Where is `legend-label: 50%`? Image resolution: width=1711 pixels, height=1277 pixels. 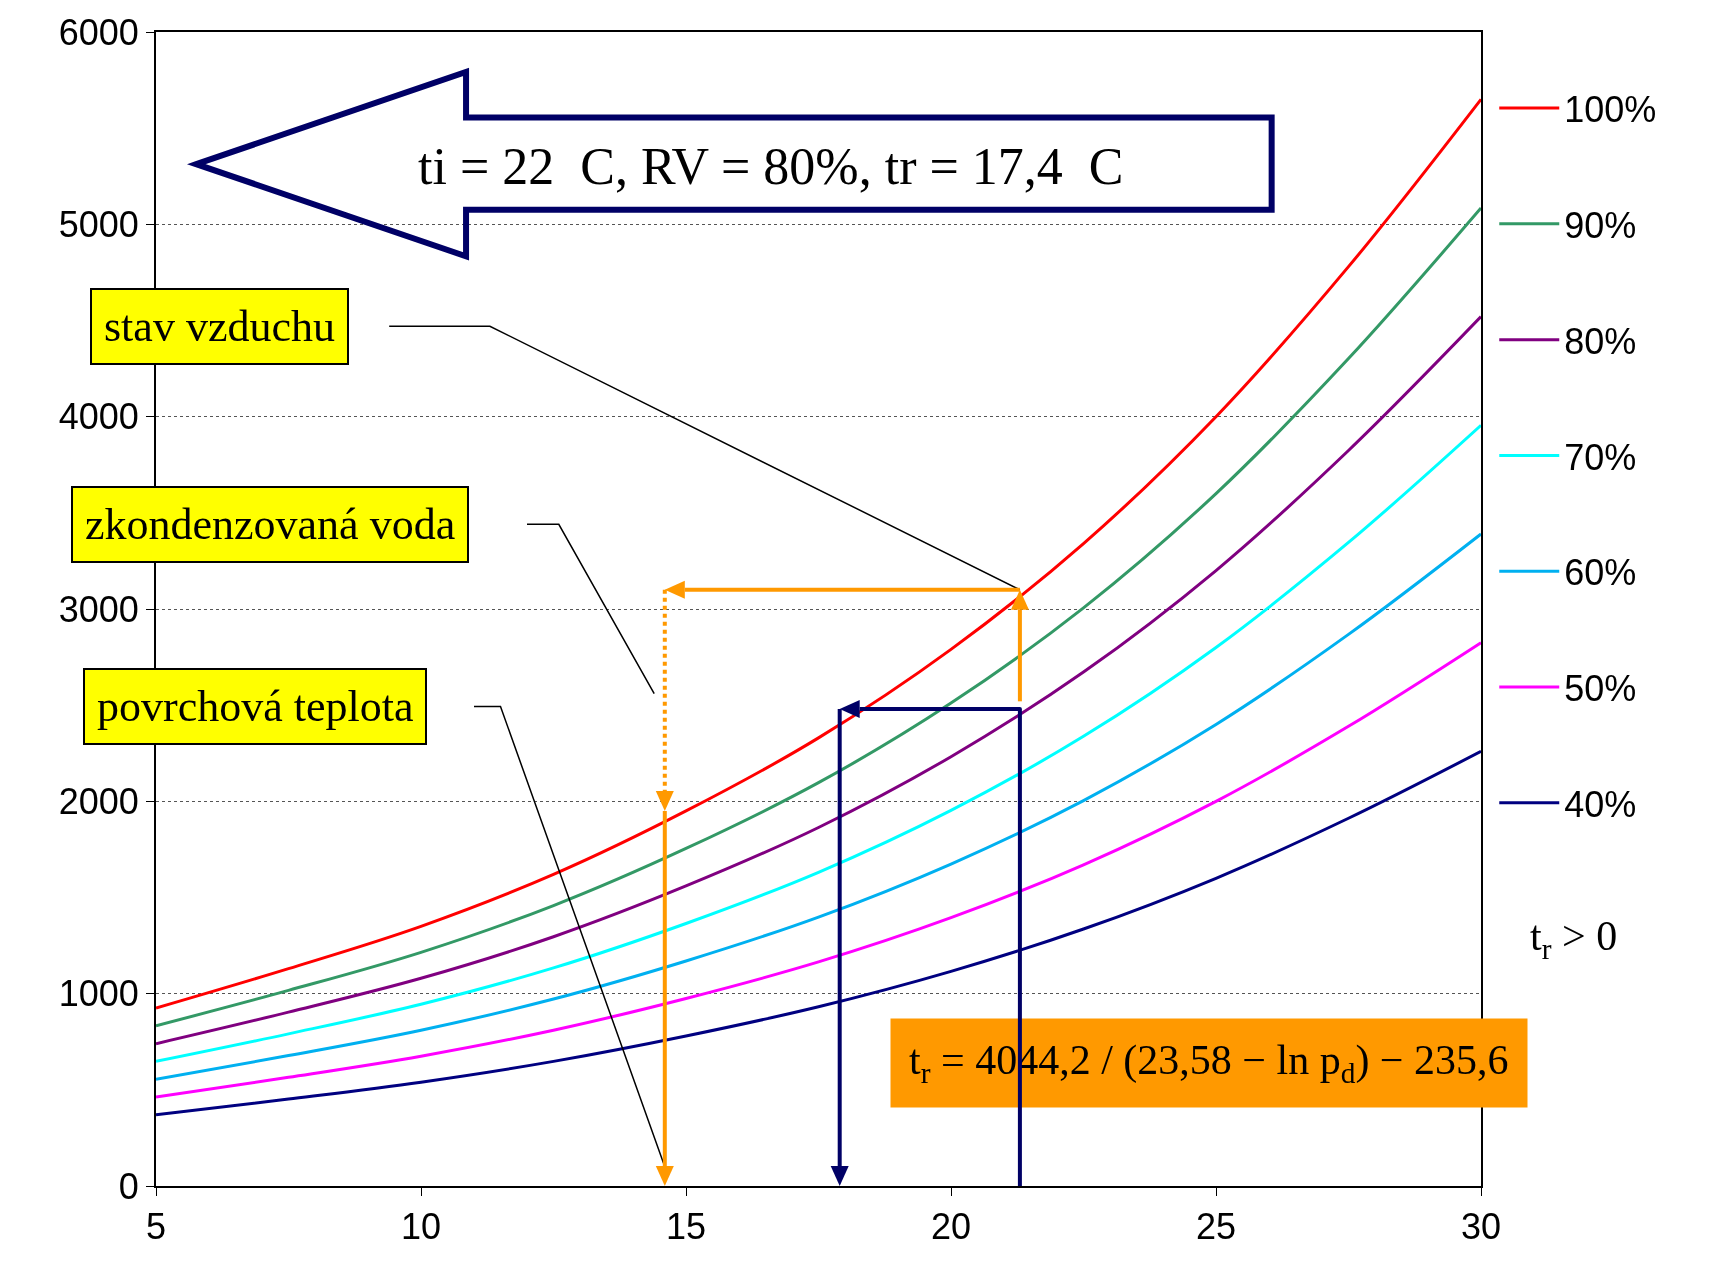
legend-label: 50% is located at coordinates (1600, 689).